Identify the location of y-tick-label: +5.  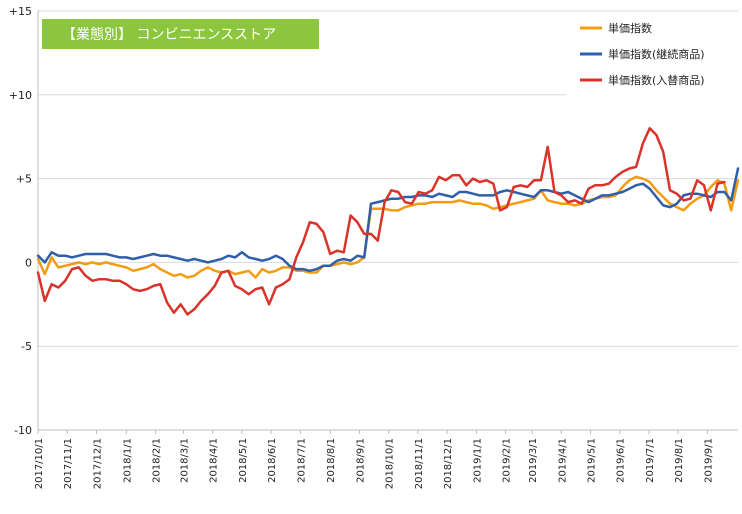
(24, 179).